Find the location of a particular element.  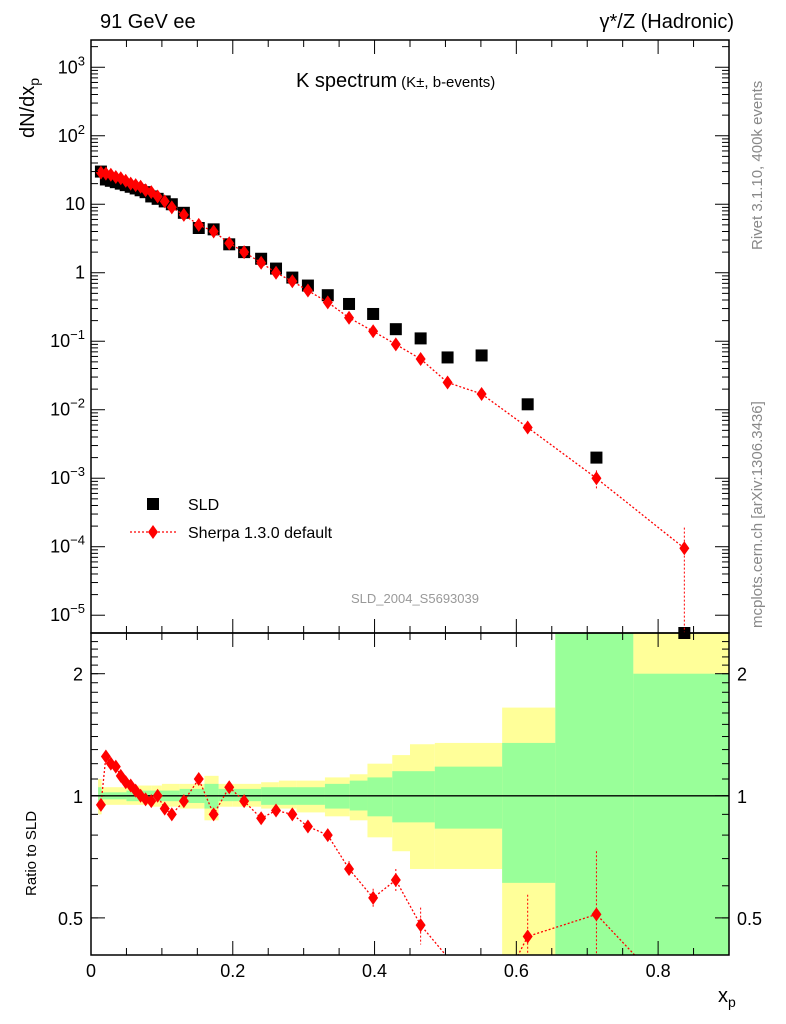

y-tick-label: 1 is located at coordinates (80, 273).